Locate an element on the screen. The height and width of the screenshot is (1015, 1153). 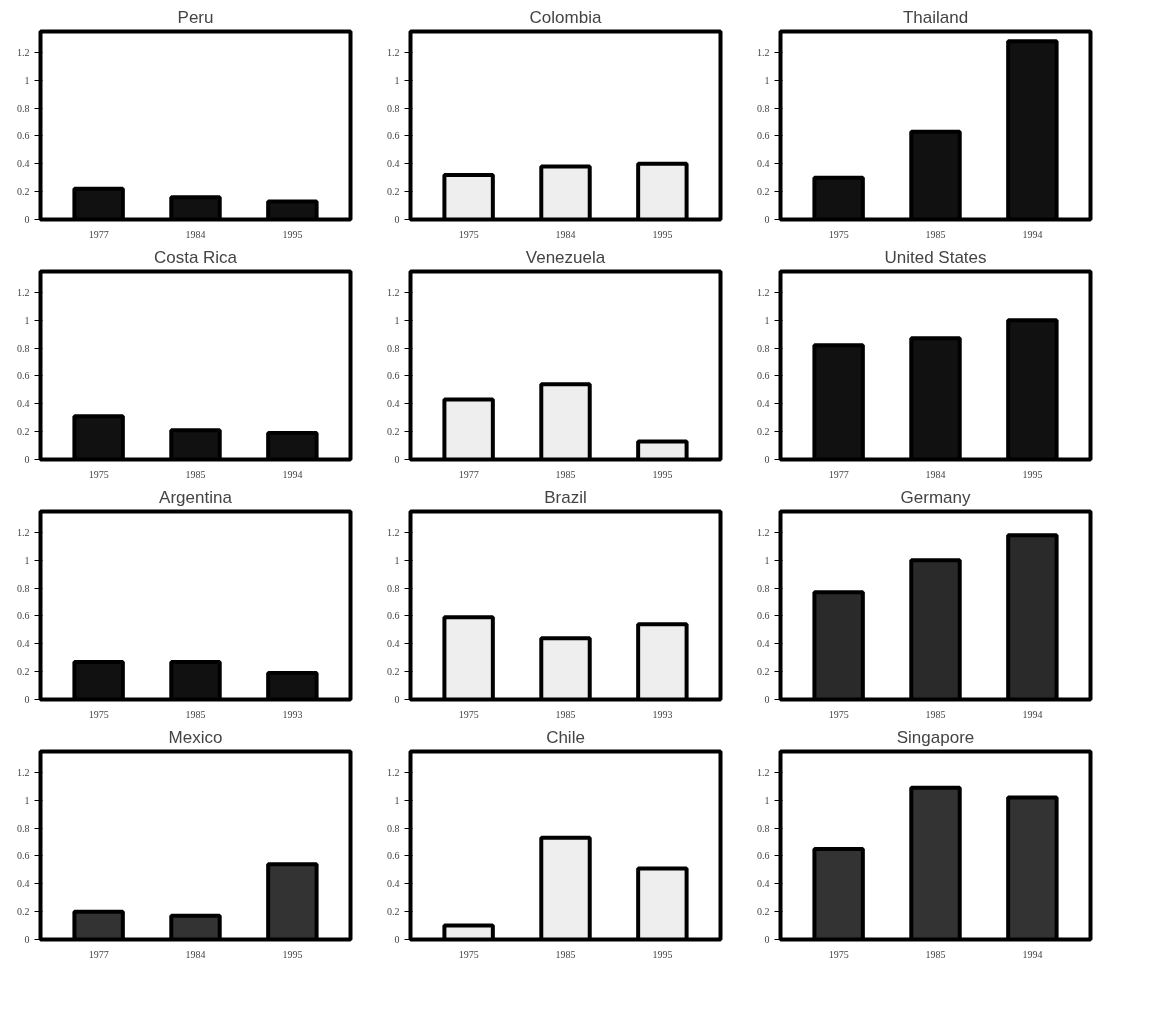
chart-title: Brazil is located at coordinates (565, 497).